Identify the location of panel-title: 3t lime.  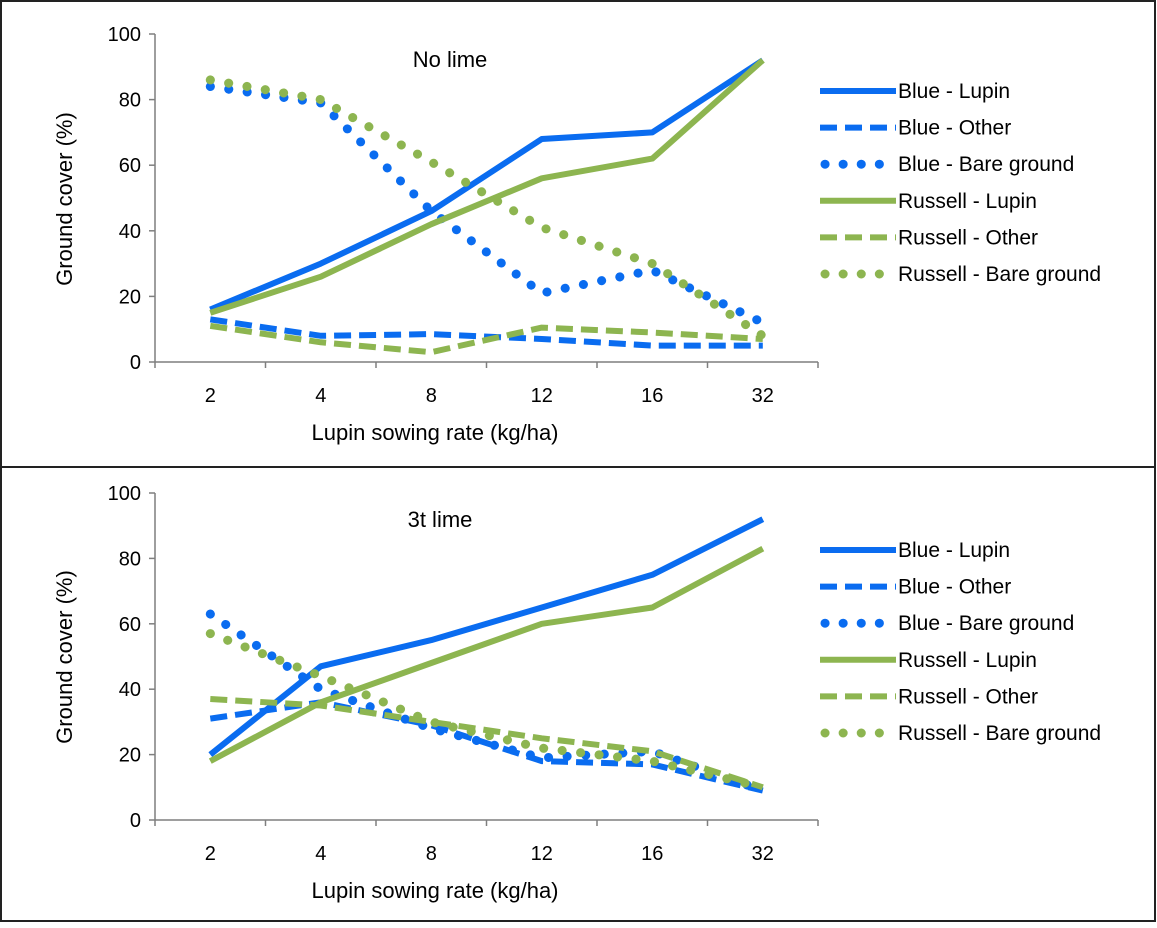
(440, 519).